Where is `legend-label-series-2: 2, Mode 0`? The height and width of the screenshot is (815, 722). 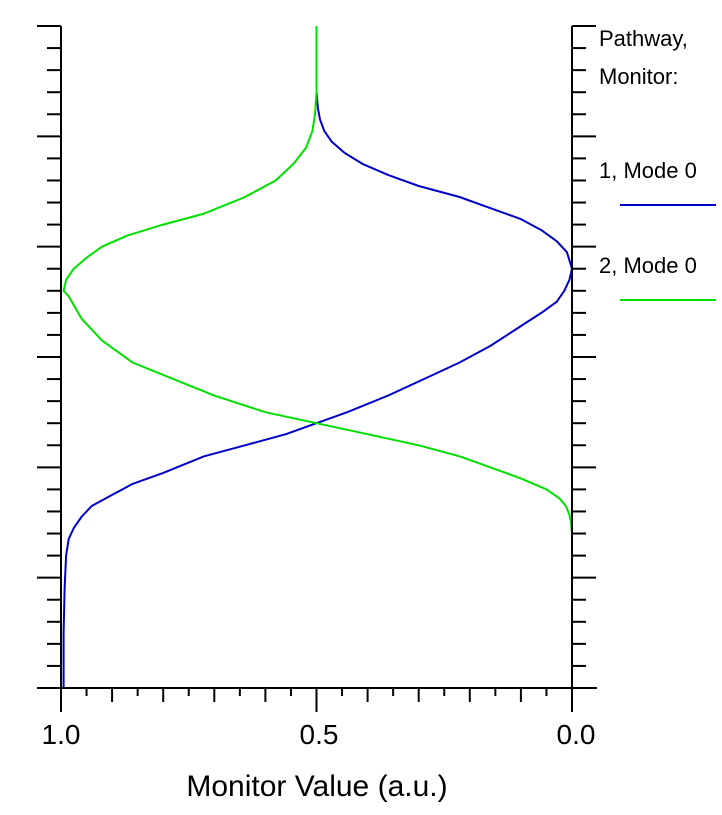
legend-label-series-2: 2, Mode 0 is located at coordinates (648, 265).